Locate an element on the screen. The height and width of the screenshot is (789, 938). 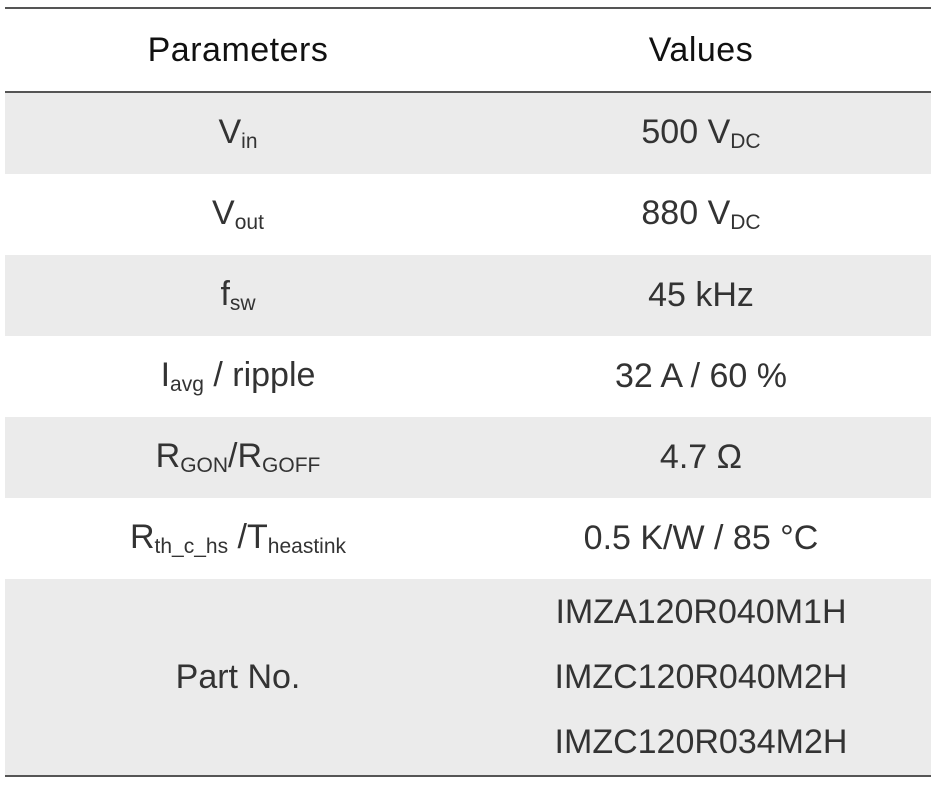
part-number: IMZC120R040M2H is located at coordinates (701, 676).